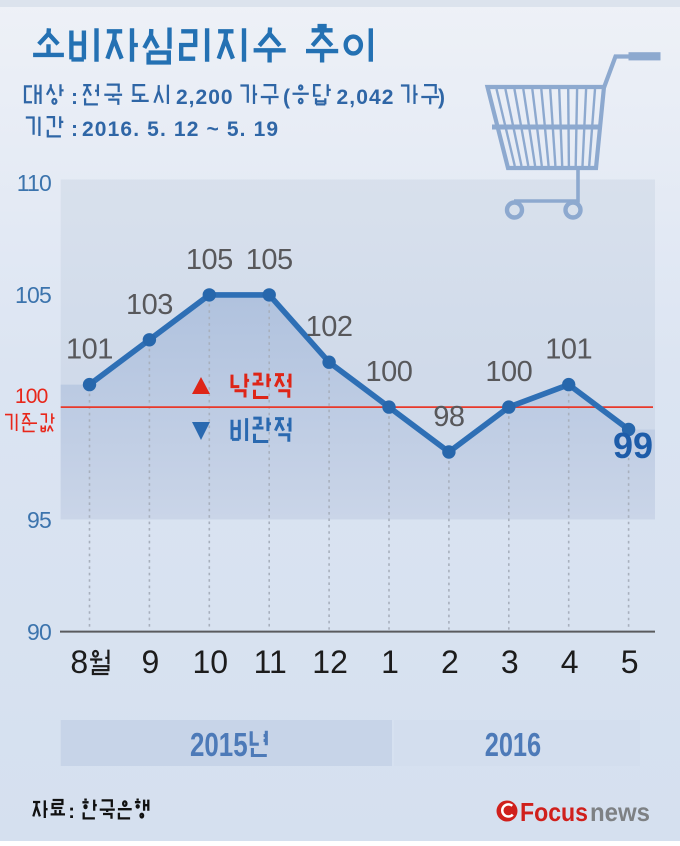 The width and height of the screenshot is (680, 846). I want to click on svg-text: 1, so click(390, 662).